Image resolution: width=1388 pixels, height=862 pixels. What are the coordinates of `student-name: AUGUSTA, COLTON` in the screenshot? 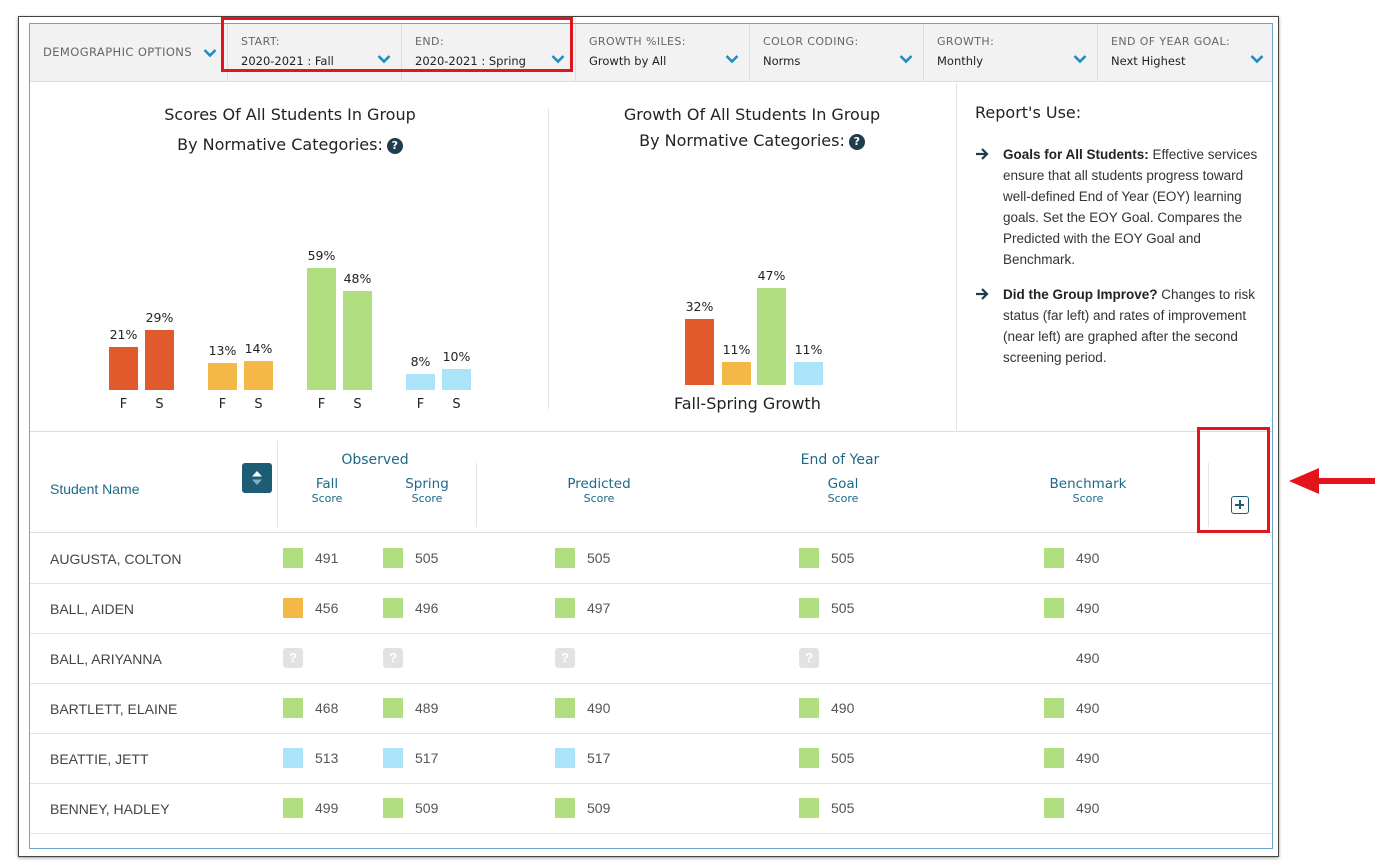 It's located at (116, 559).